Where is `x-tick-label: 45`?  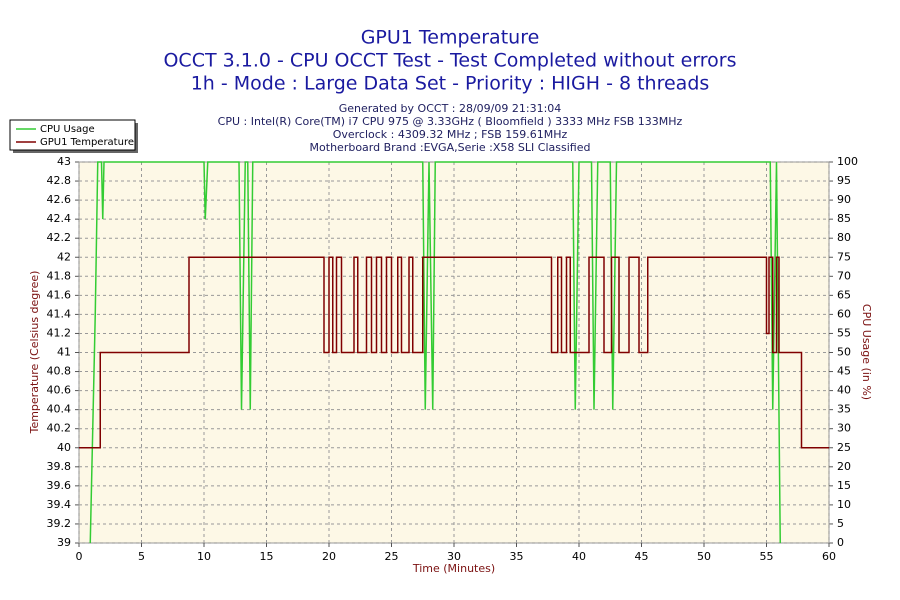
x-tick-label: 45 is located at coordinates (642, 556).